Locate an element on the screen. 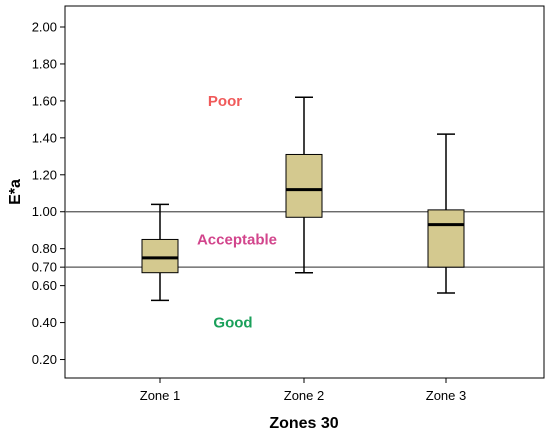  y-tick-label: 2.00 is located at coordinates (44, 27).